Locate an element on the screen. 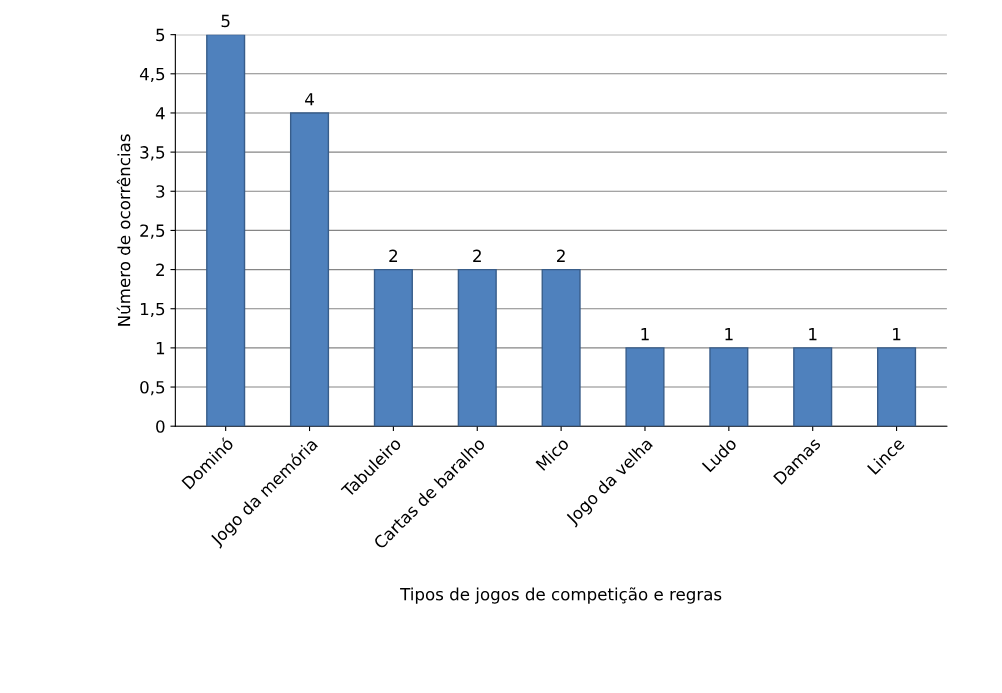  y-tick-label: 4 is located at coordinates (160, 113).